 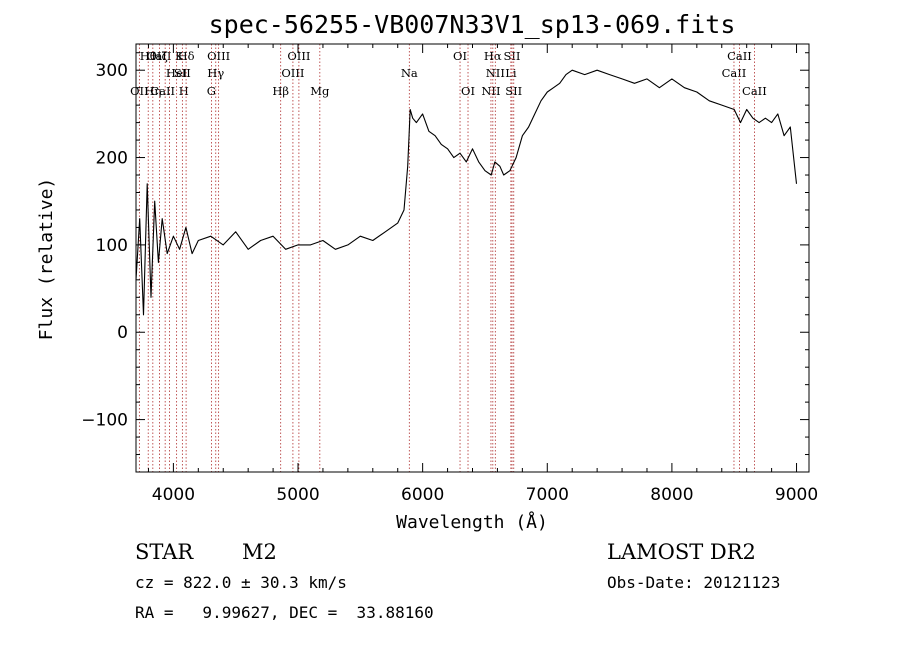 I want to click on spectral-line-label: Li, so click(x=511, y=73).